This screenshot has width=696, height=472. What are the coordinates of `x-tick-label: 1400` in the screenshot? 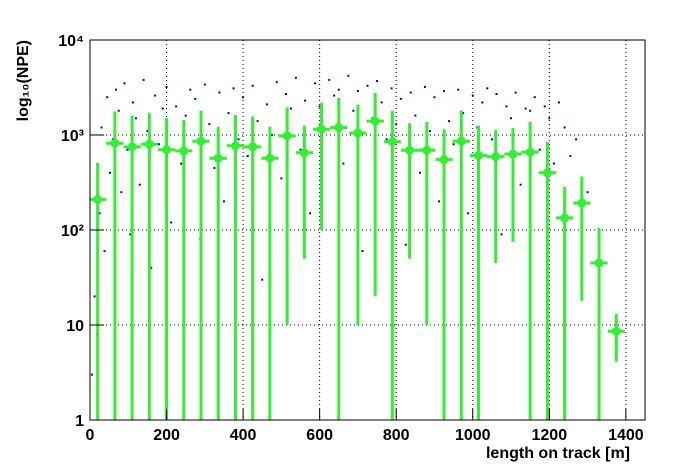 It's located at (626, 435).